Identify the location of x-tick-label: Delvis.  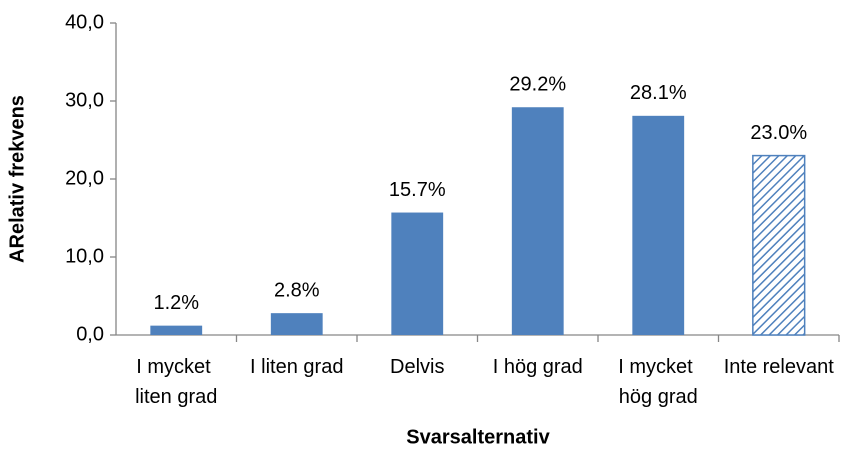
(417, 367).